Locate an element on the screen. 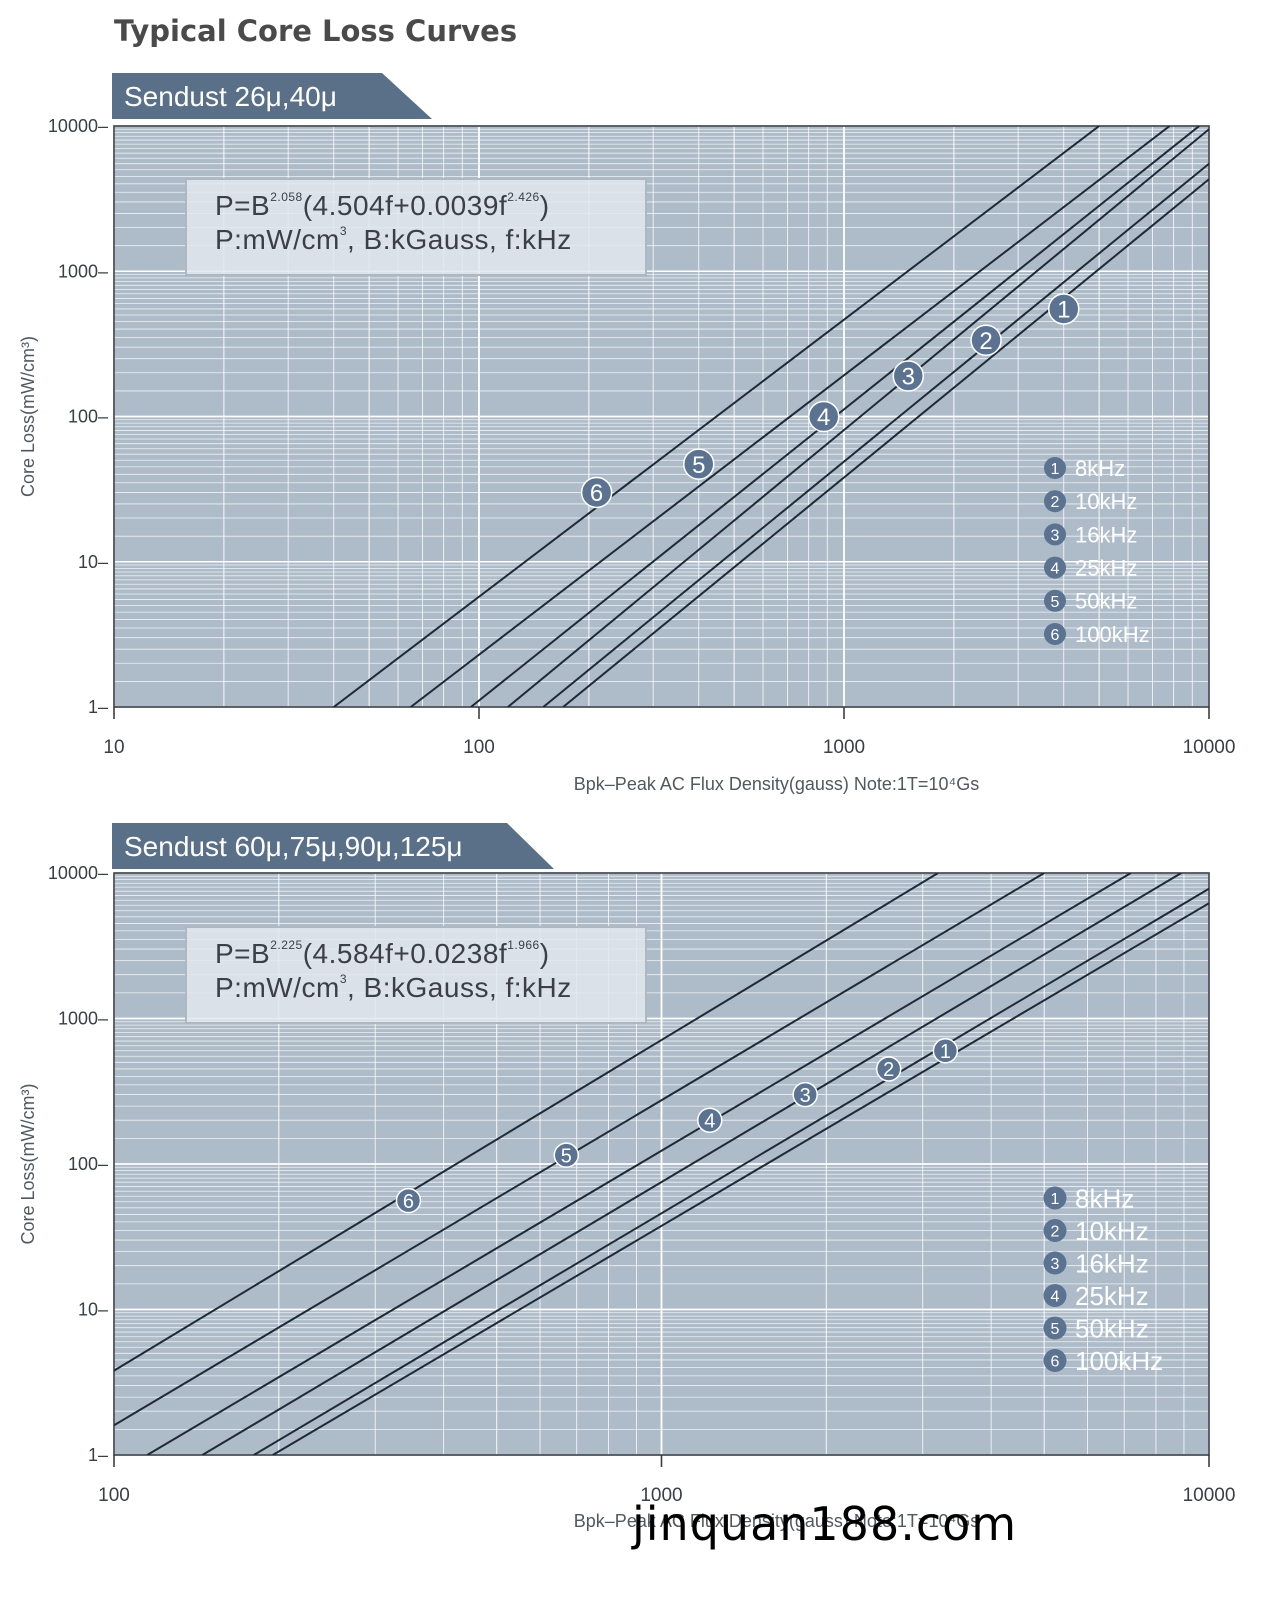  legend-badge-number: 5 is located at coordinates (1055, 602).